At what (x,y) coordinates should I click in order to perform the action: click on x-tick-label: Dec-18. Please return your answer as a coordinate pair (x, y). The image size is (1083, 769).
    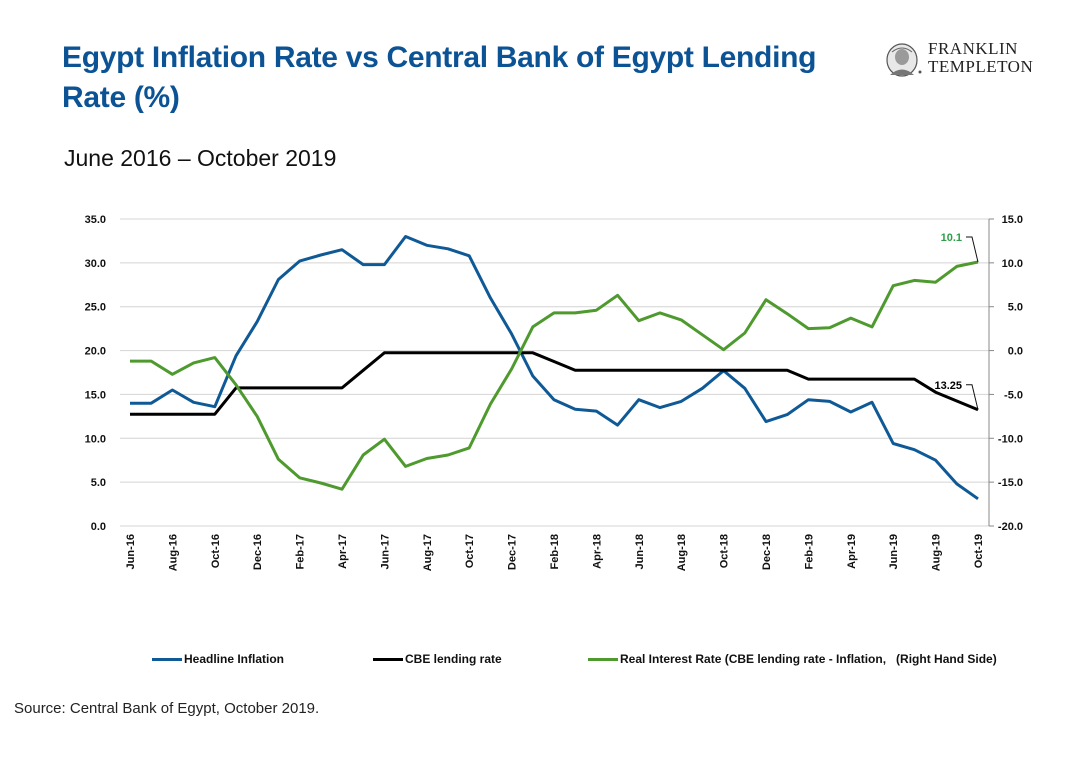
    Looking at the image, I should click on (767, 552).